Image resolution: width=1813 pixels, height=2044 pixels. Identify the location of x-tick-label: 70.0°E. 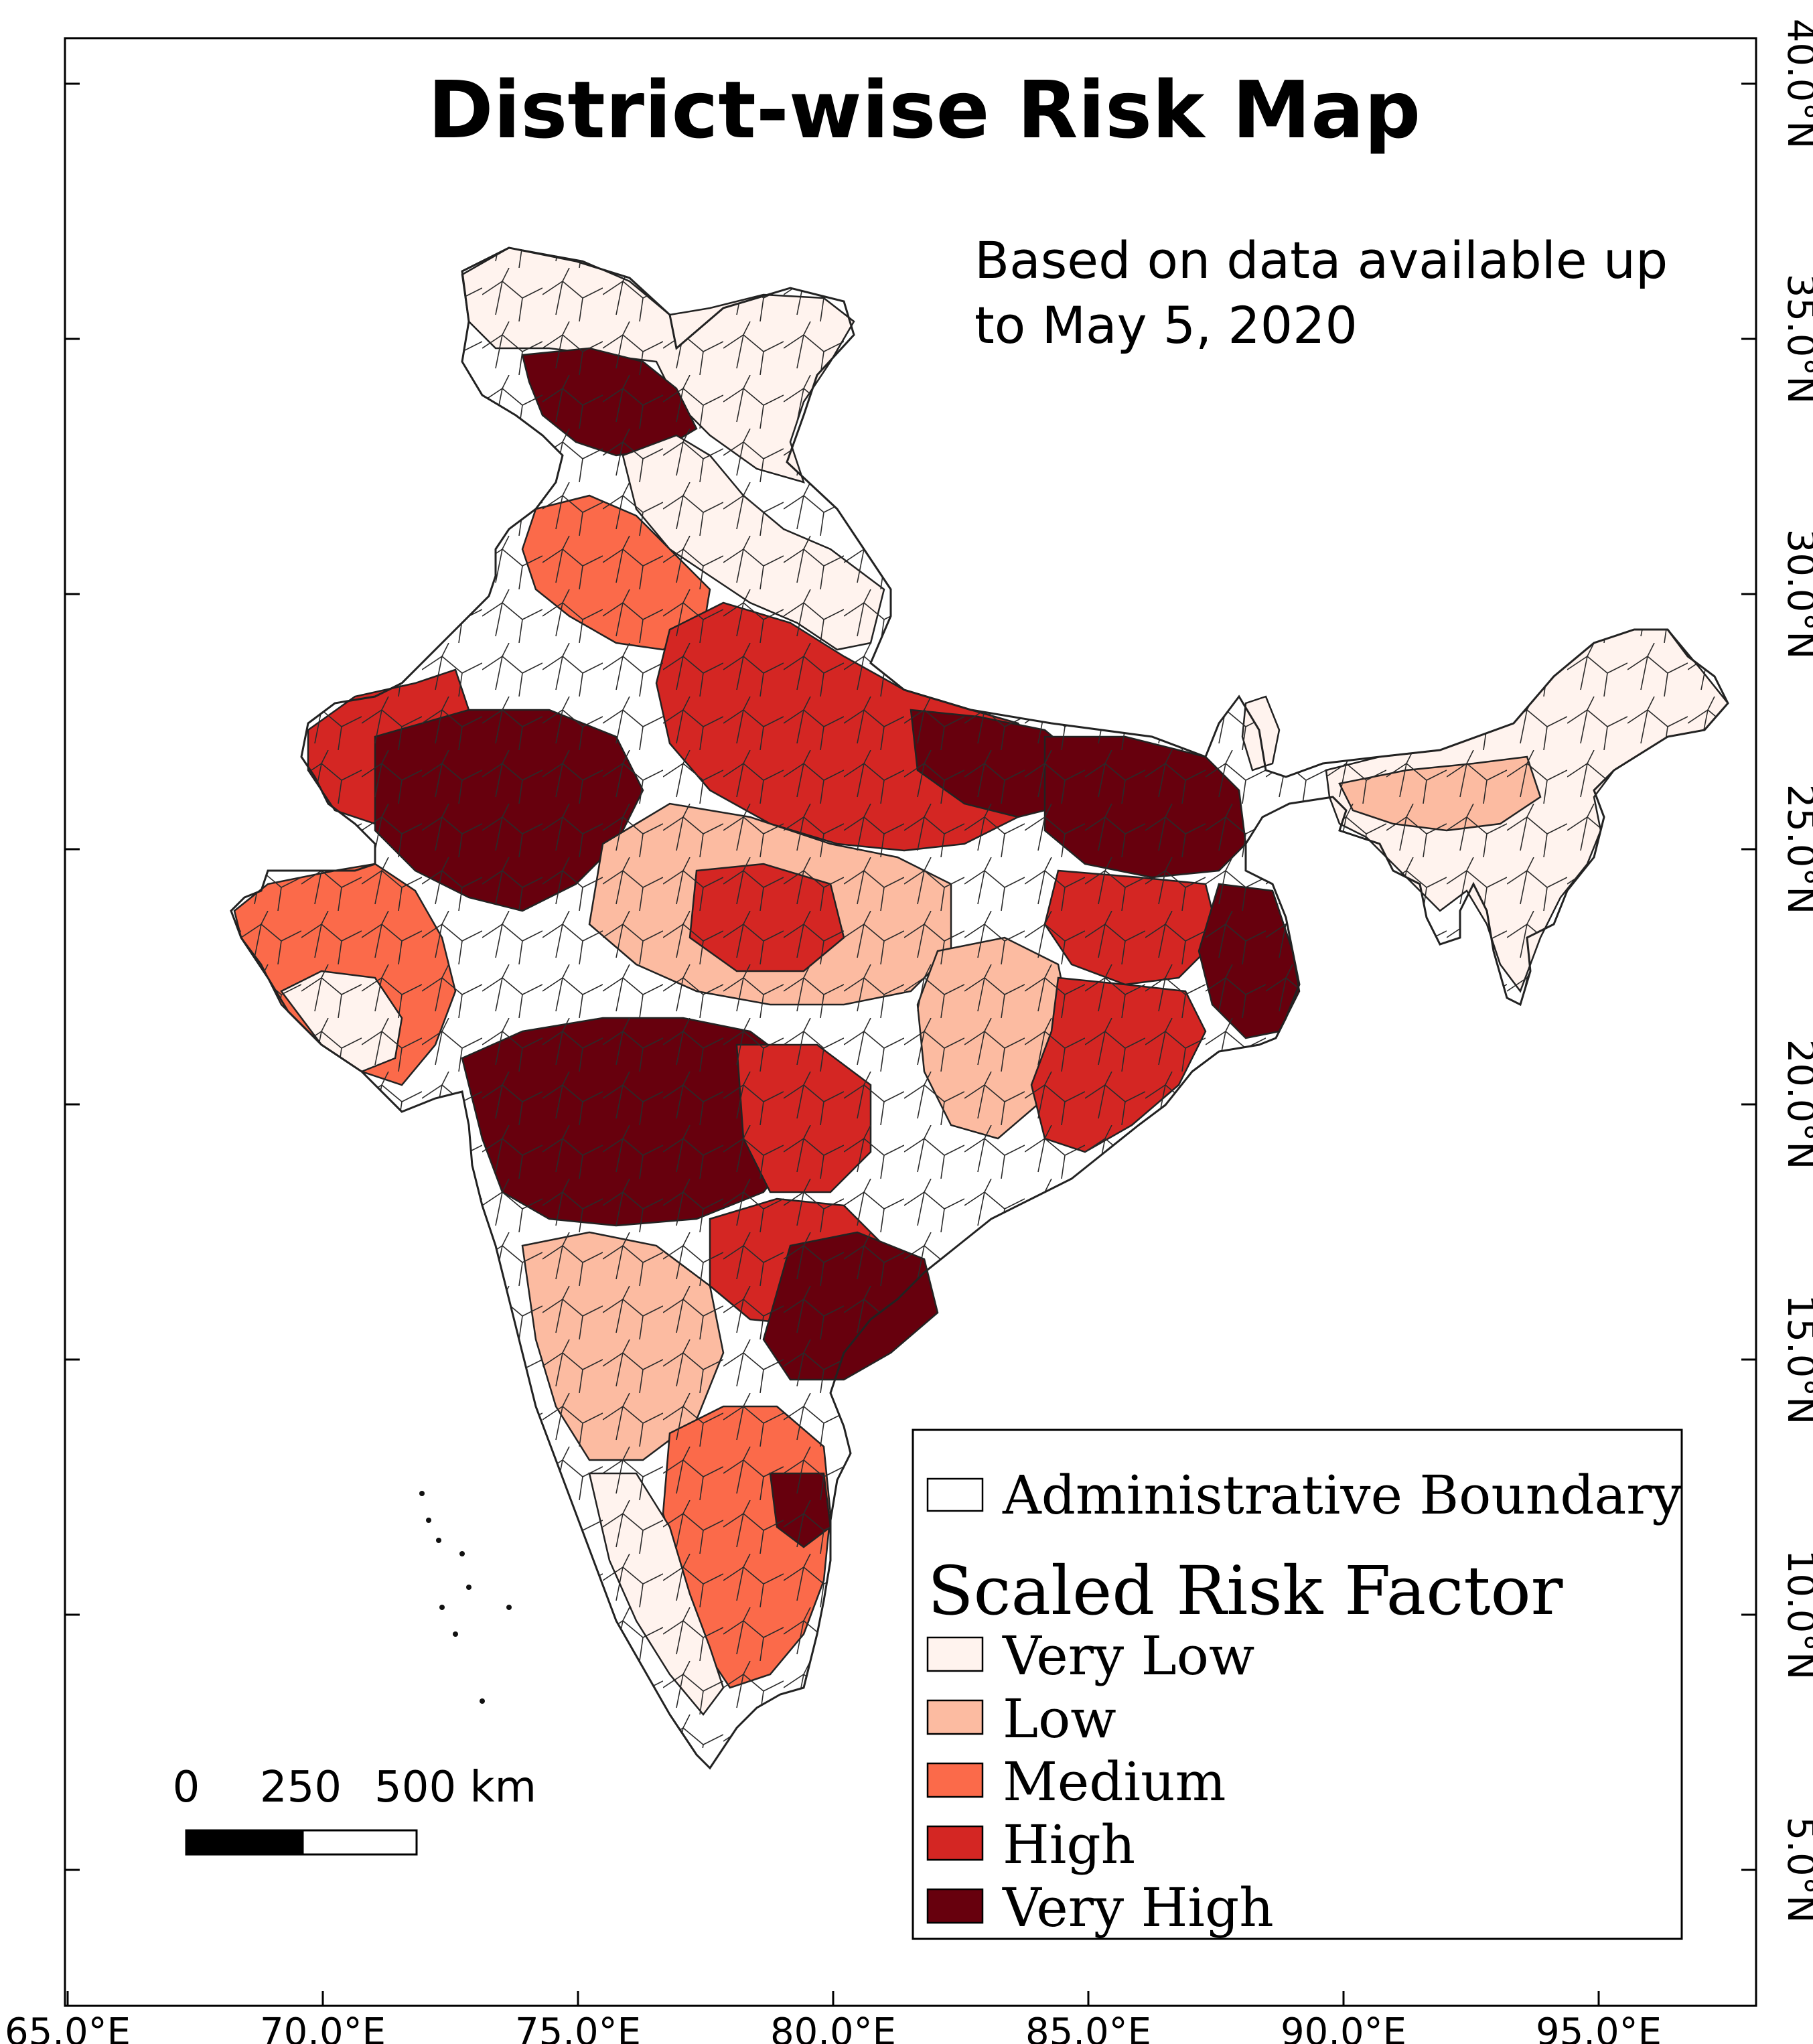
(323, 2027).